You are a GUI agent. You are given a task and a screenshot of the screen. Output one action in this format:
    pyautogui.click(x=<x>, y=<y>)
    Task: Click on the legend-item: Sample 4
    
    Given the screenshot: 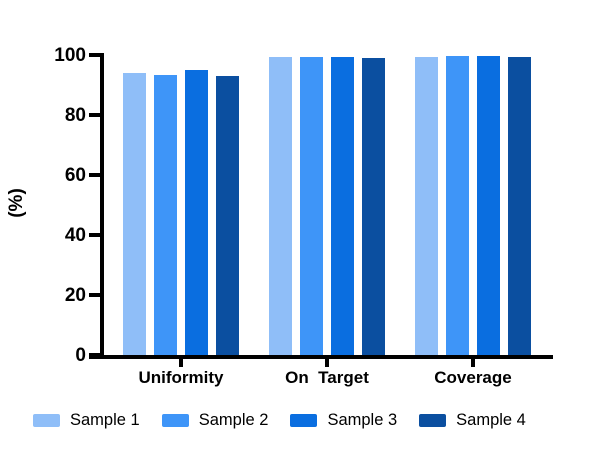 What is the action you would take?
    pyautogui.click(x=472, y=420)
    